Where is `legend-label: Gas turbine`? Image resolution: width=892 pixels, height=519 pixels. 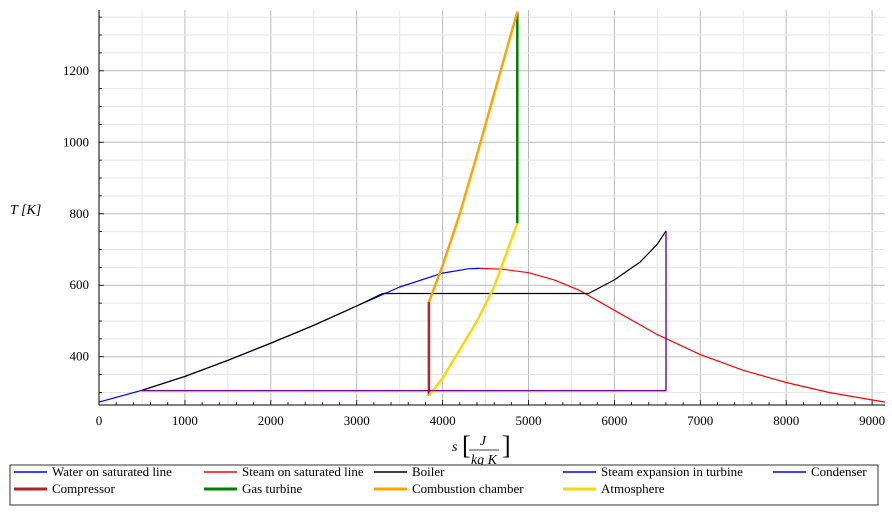 legend-label: Gas turbine is located at coordinates (272, 488).